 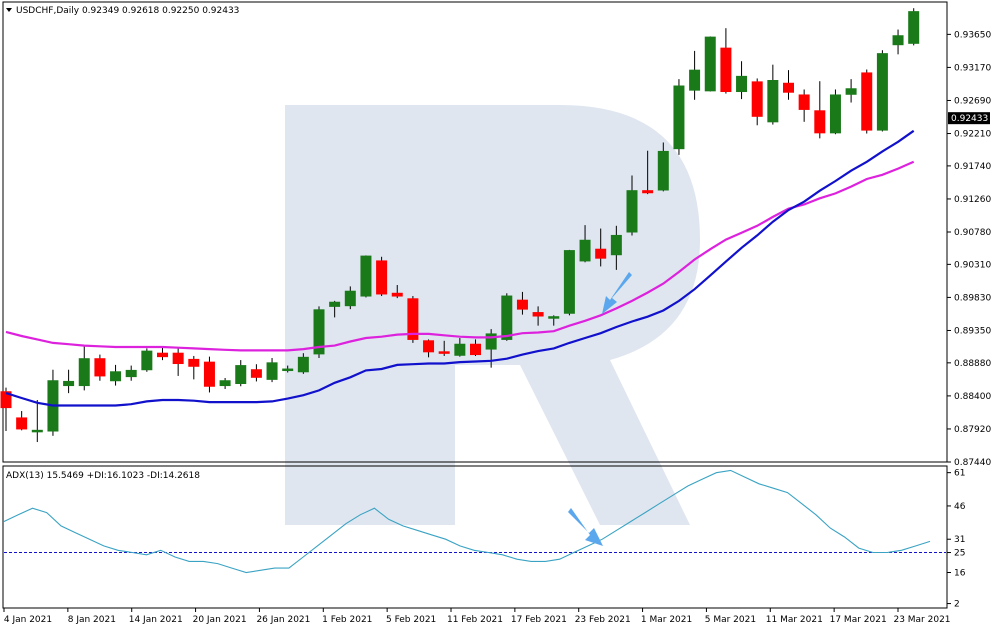 I want to click on price-tick-label: 0.91260, so click(x=972, y=200).